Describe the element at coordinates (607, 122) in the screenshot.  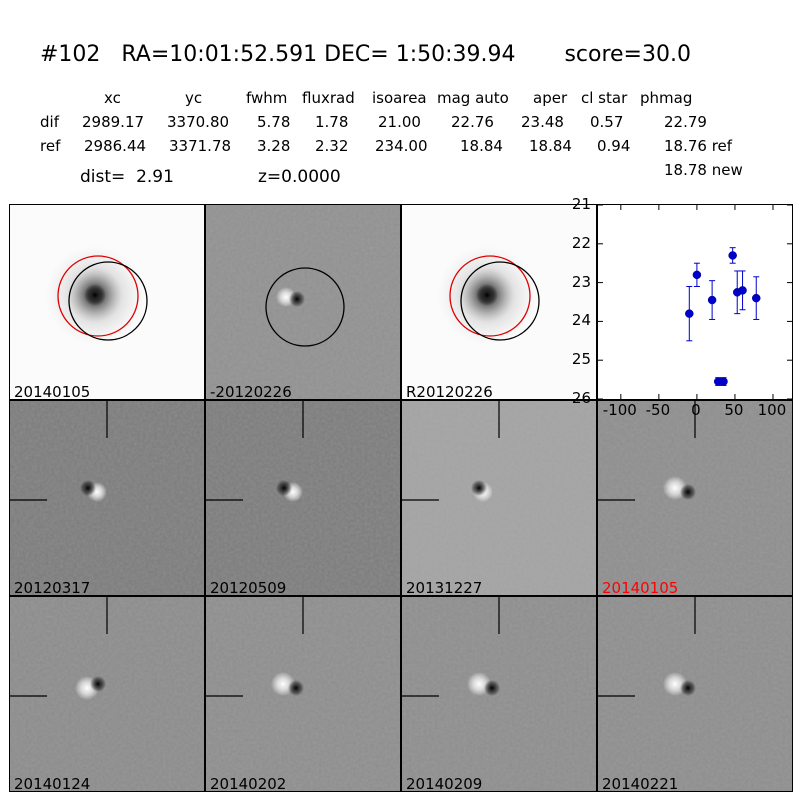
I see `cell-dif-cl-star: 0.57` at that location.